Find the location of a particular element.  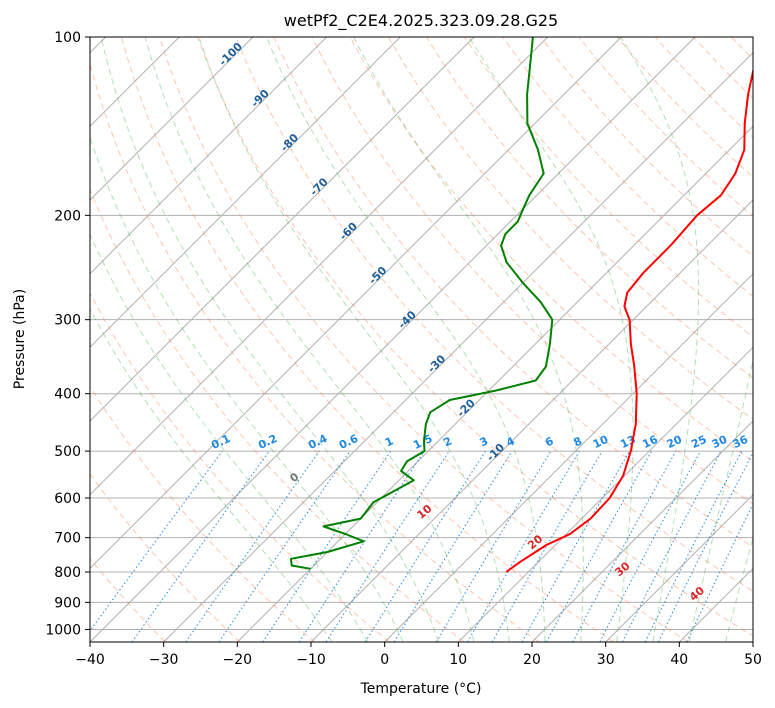

x-tick-label: 40 is located at coordinates (679, 660).